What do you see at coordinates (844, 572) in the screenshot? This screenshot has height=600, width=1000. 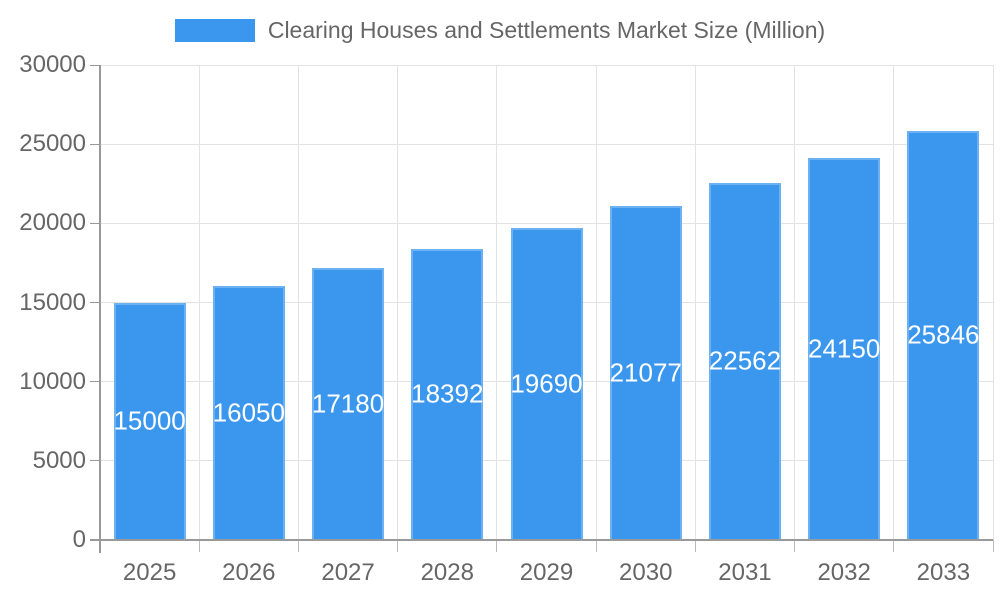 I see `x-tick-label: 2032` at bounding box center [844, 572].